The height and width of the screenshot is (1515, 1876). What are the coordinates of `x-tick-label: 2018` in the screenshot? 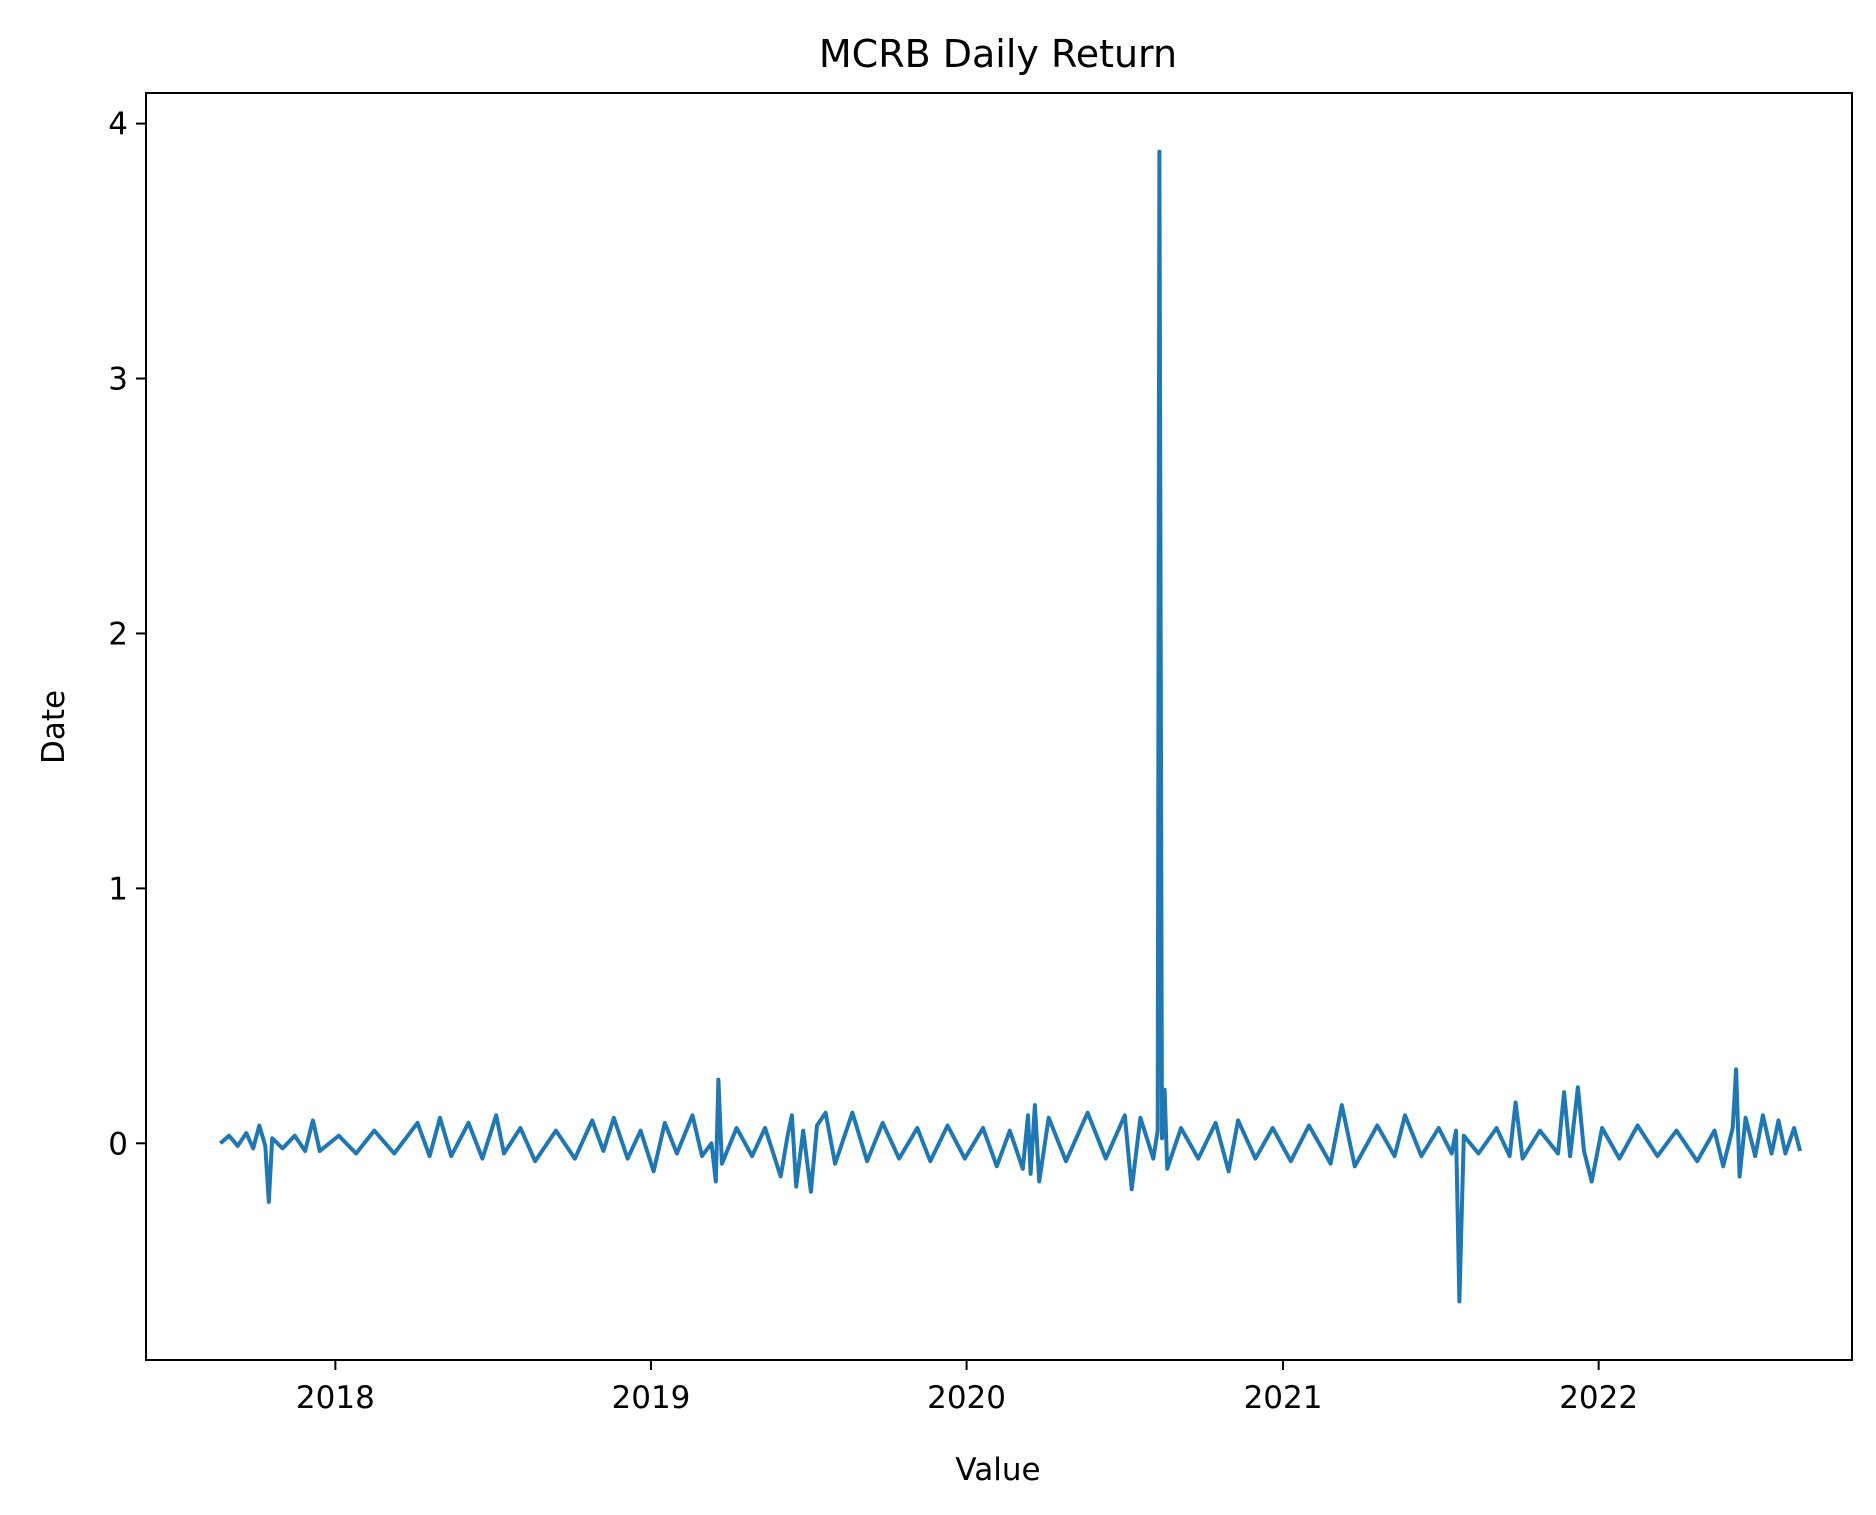 It's located at (335, 1398).